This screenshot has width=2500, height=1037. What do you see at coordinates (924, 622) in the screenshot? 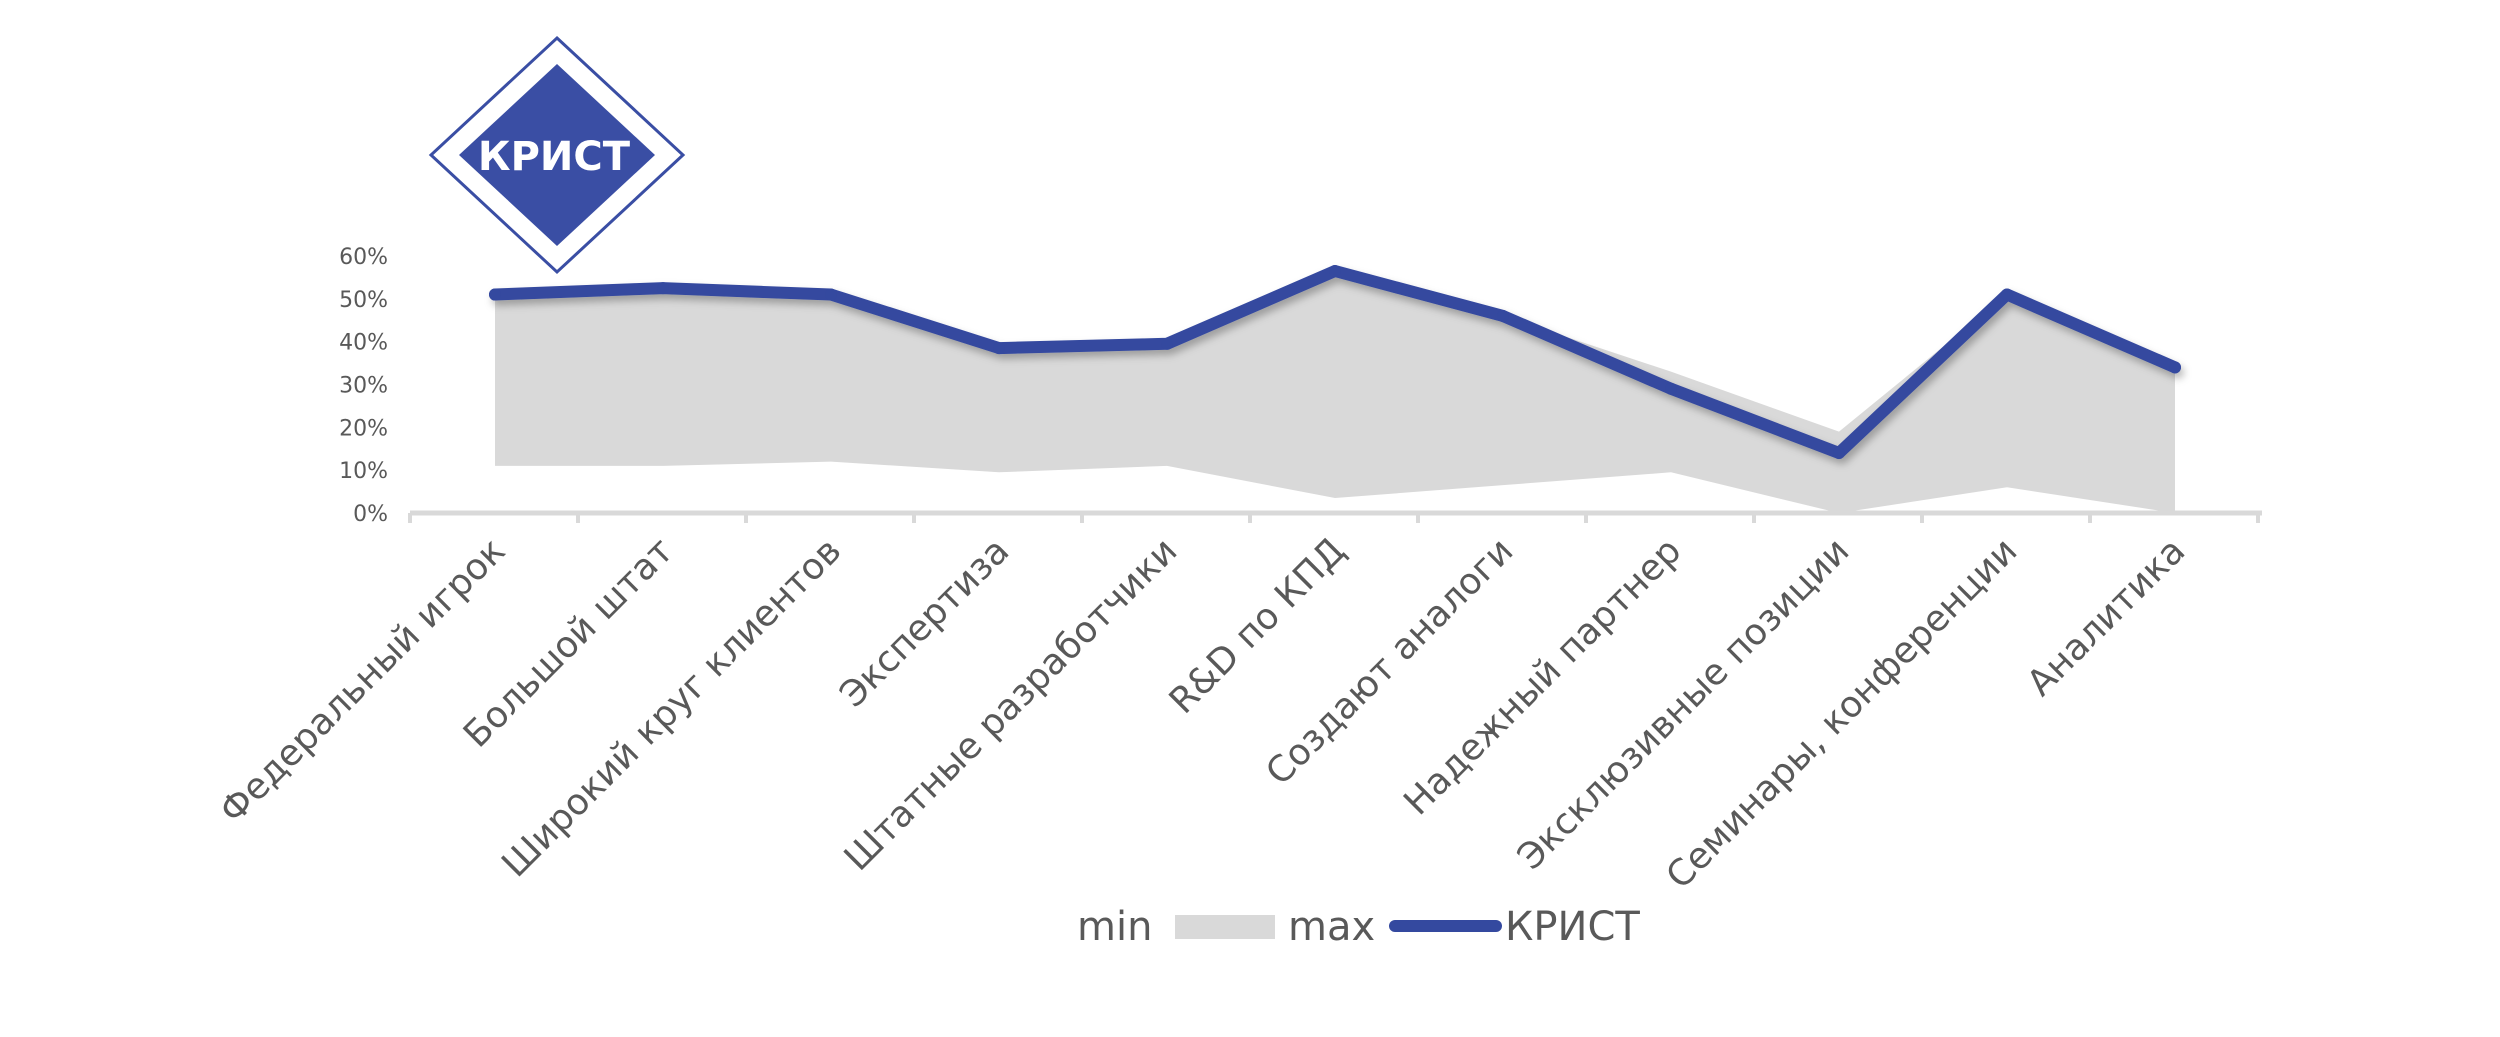
I see `x-category-label: Экспертиза` at bounding box center [924, 622].